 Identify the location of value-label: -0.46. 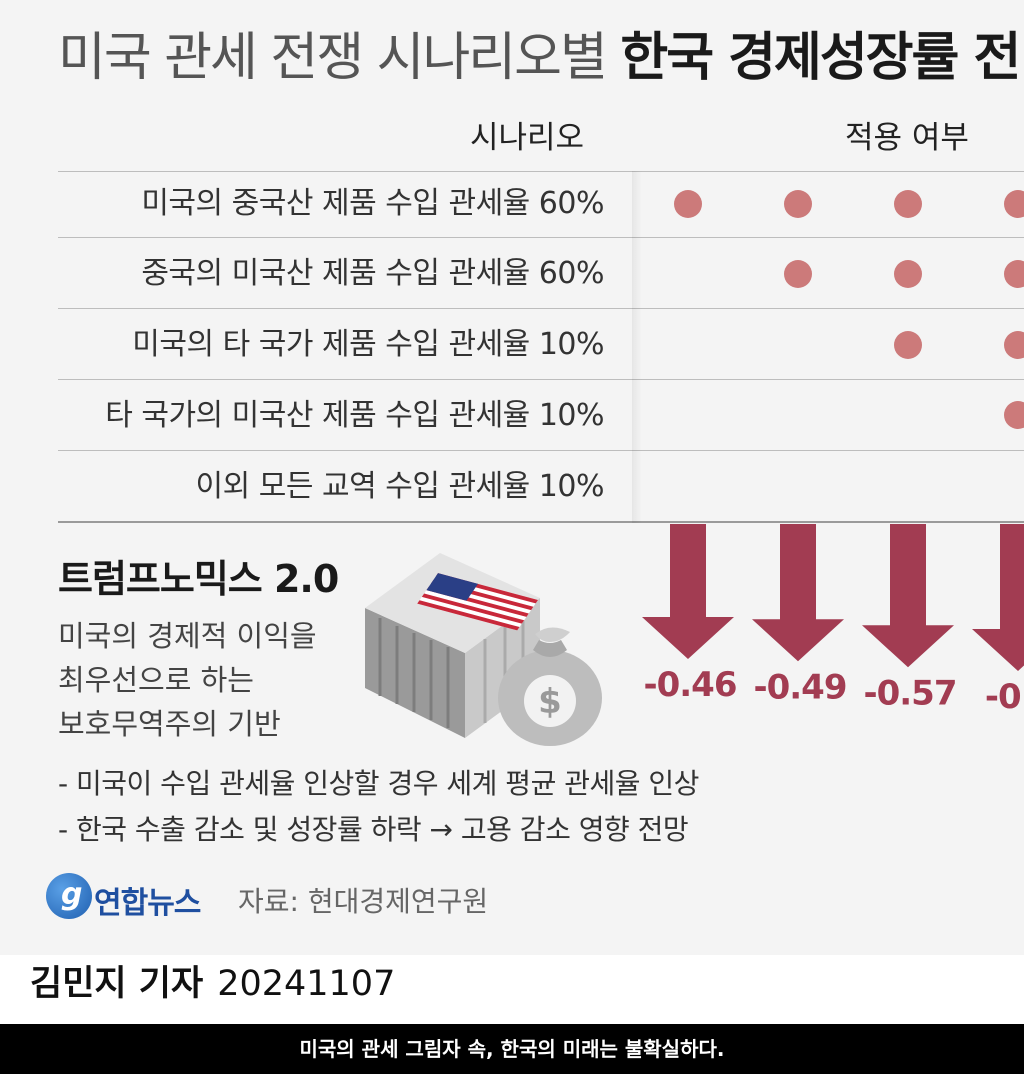
(690, 685).